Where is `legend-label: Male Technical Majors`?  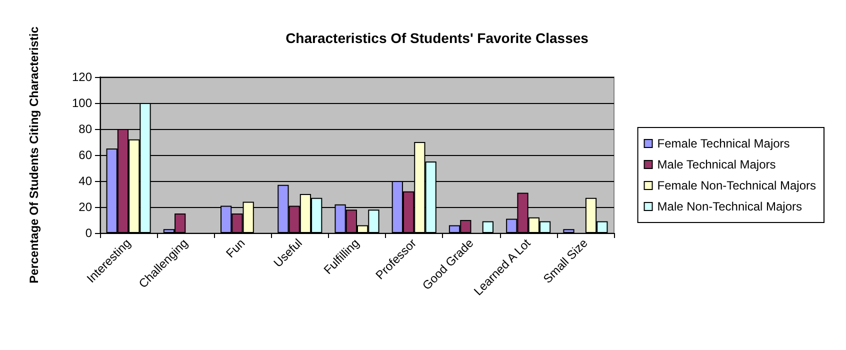 legend-label: Male Technical Majors is located at coordinates (716, 165).